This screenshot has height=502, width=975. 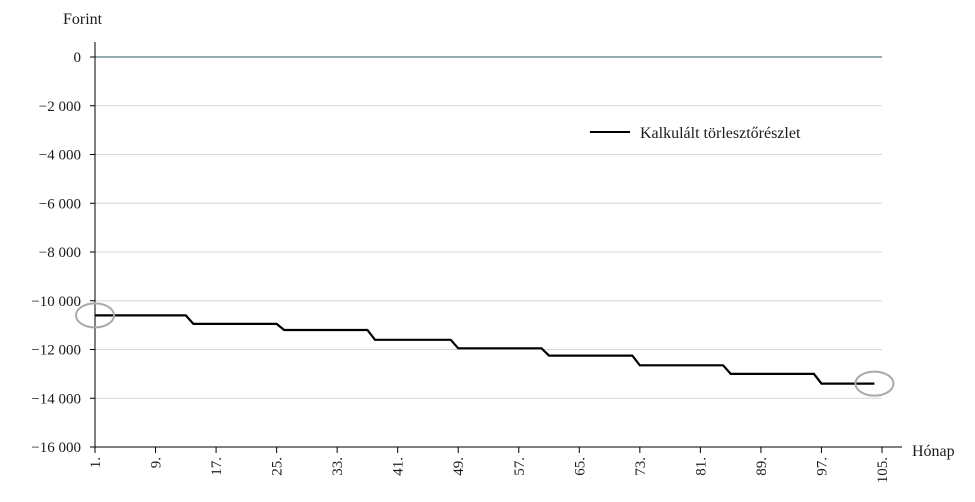 What do you see at coordinates (459, 466) in the screenshot?
I see `x-tick-label: 49.` at bounding box center [459, 466].